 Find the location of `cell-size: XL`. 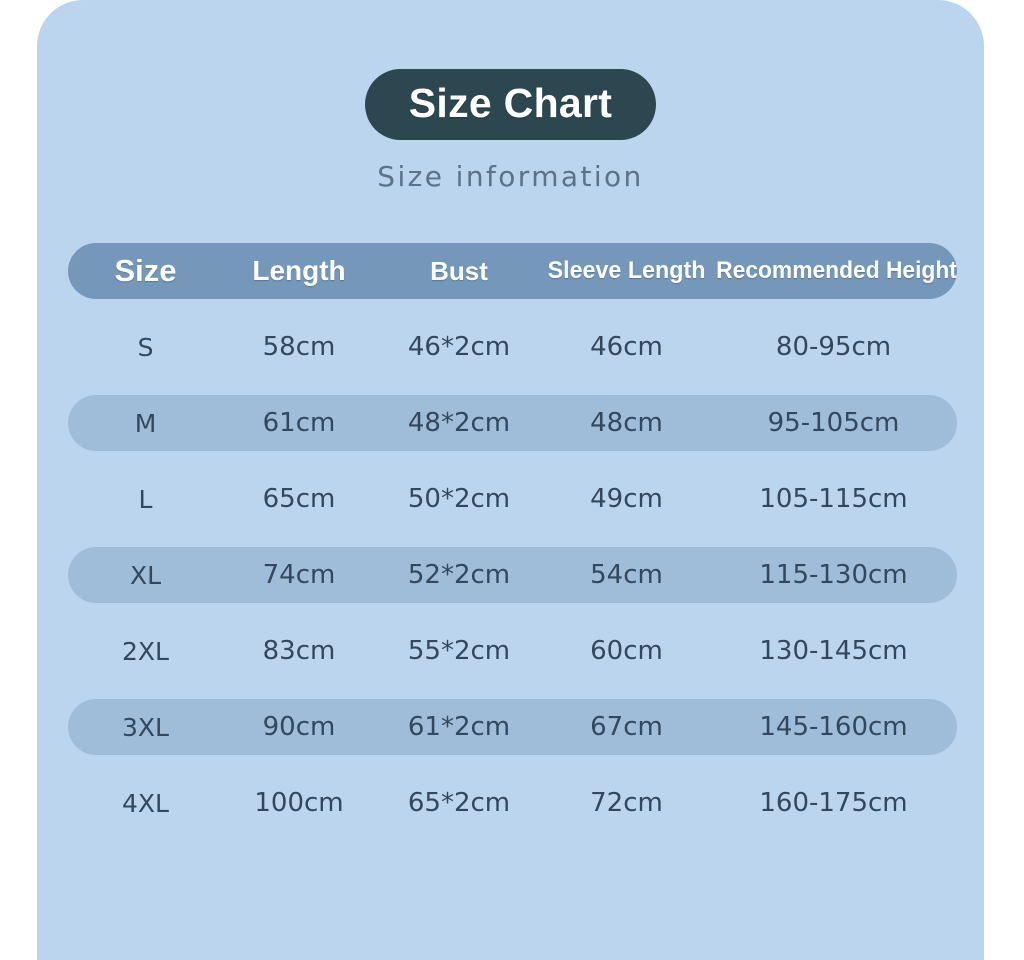

cell-size: XL is located at coordinates (145, 575).